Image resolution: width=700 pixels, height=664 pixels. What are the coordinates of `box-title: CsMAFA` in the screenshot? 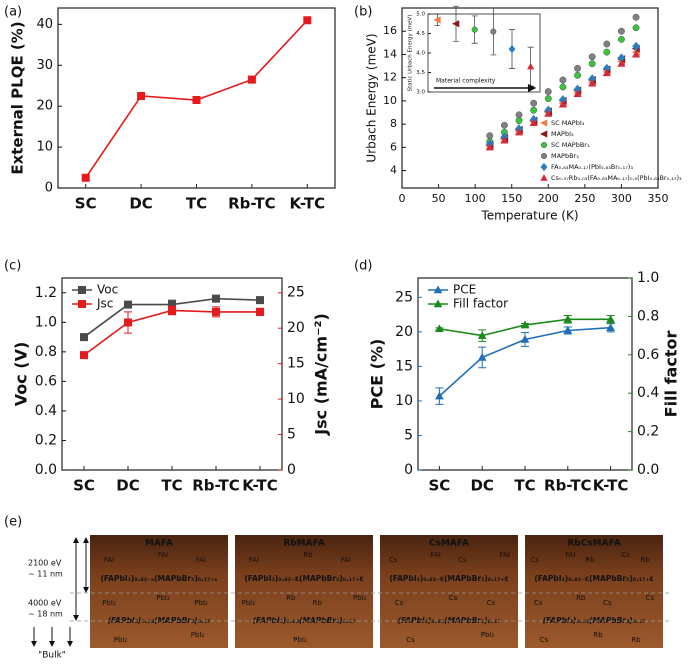 It's located at (449, 544).